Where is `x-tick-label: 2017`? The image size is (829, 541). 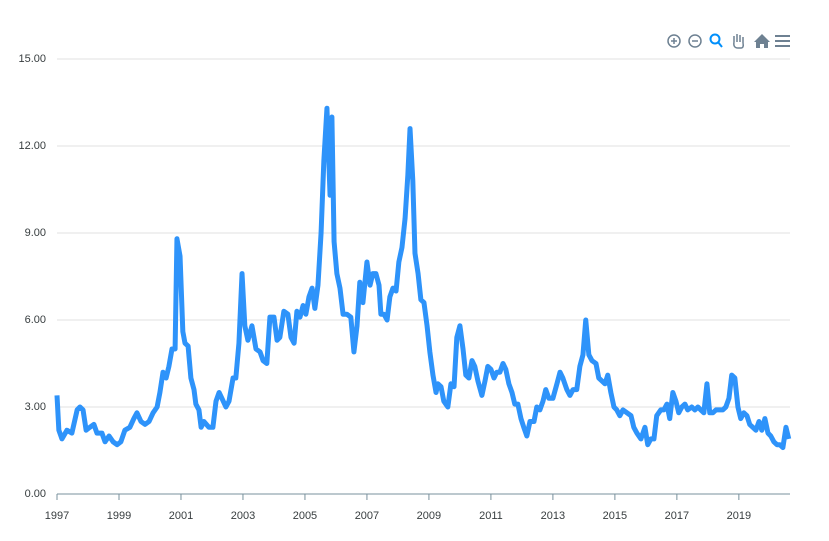 x-tick-label: 2017 is located at coordinates (677, 516).